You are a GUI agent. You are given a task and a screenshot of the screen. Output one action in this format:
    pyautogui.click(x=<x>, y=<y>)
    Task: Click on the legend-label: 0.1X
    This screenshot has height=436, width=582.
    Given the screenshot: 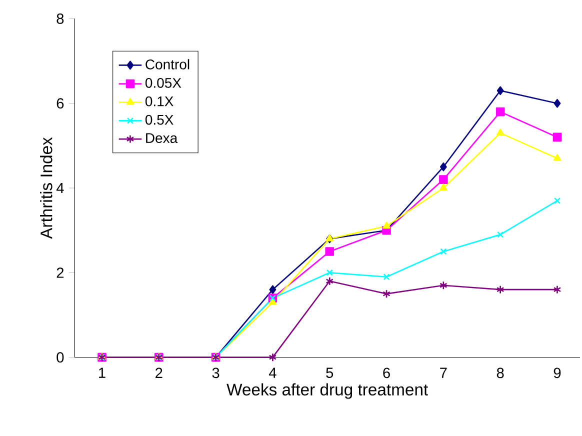 What is the action you would take?
    pyautogui.click(x=159, y=101)
    